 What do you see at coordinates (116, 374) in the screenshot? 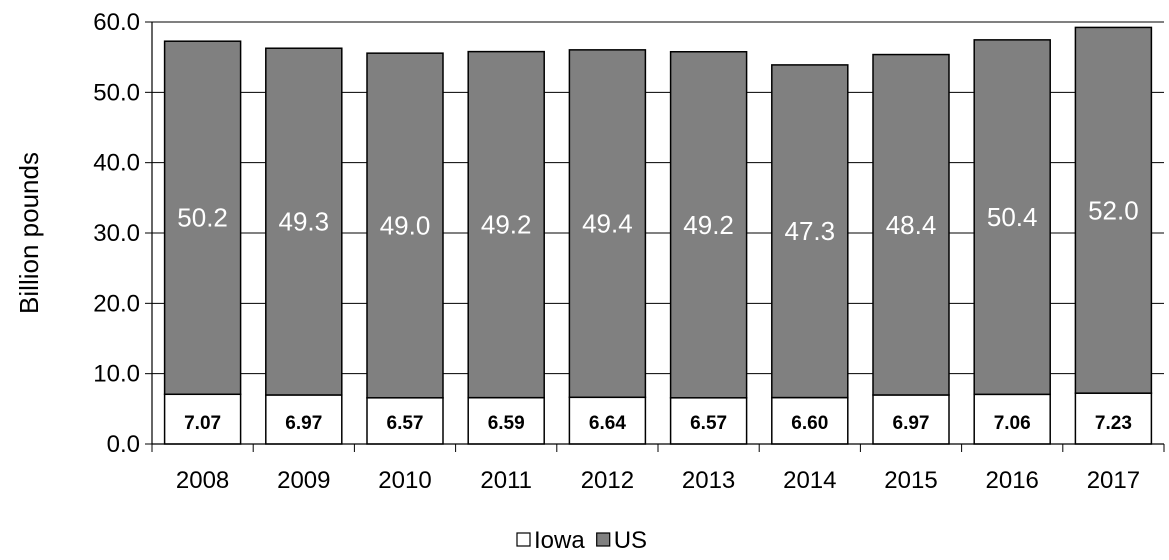
I see `y-tick-label: 10.0` at bounding box center [116, 374].